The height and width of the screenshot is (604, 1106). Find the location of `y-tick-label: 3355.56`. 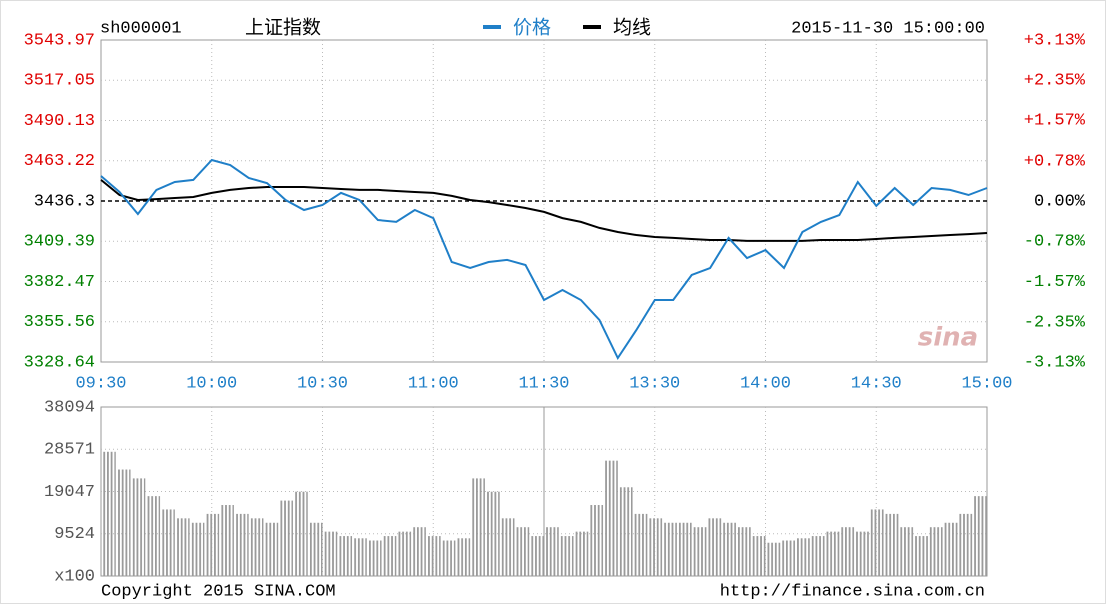

y-tick-label: 3355.56 is located at coordinates (59, 322).